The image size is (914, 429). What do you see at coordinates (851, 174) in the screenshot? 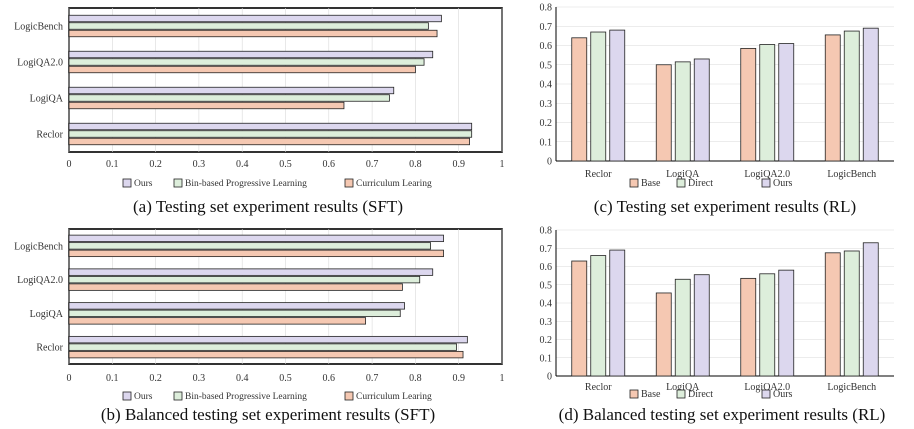
I see `chart-c-category-label: LogicBench` at bounding box center [851, 174].